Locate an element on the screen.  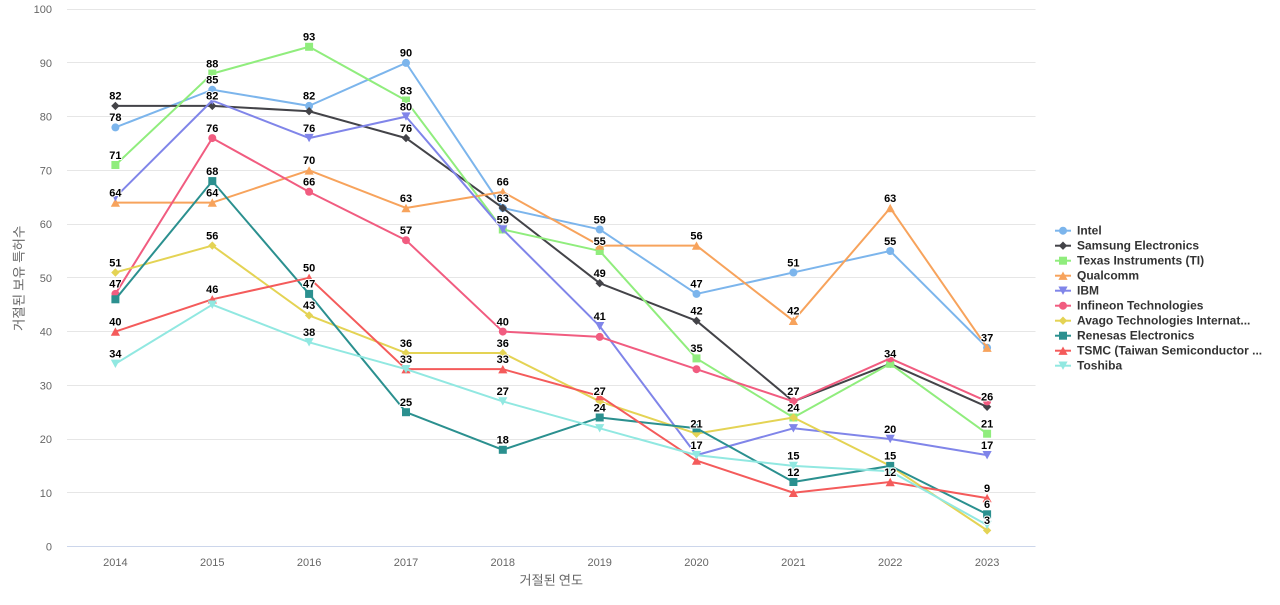
svg-text: 68 is located at coordinates (212, 172).